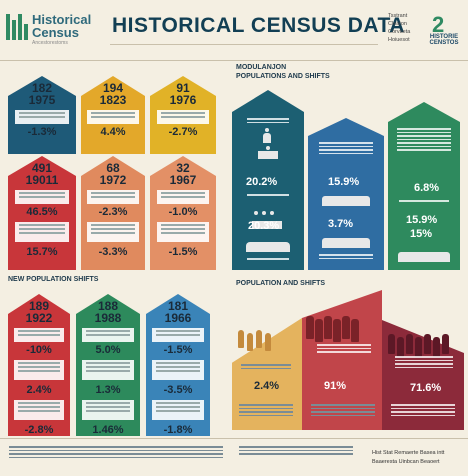 Image resolution: width=468 pixels, height=476 pixels. What do you see at coordinates (42, 180) in the screenshot?
I see `card-year-bottom: 19011` at bounding box center [42, 180].